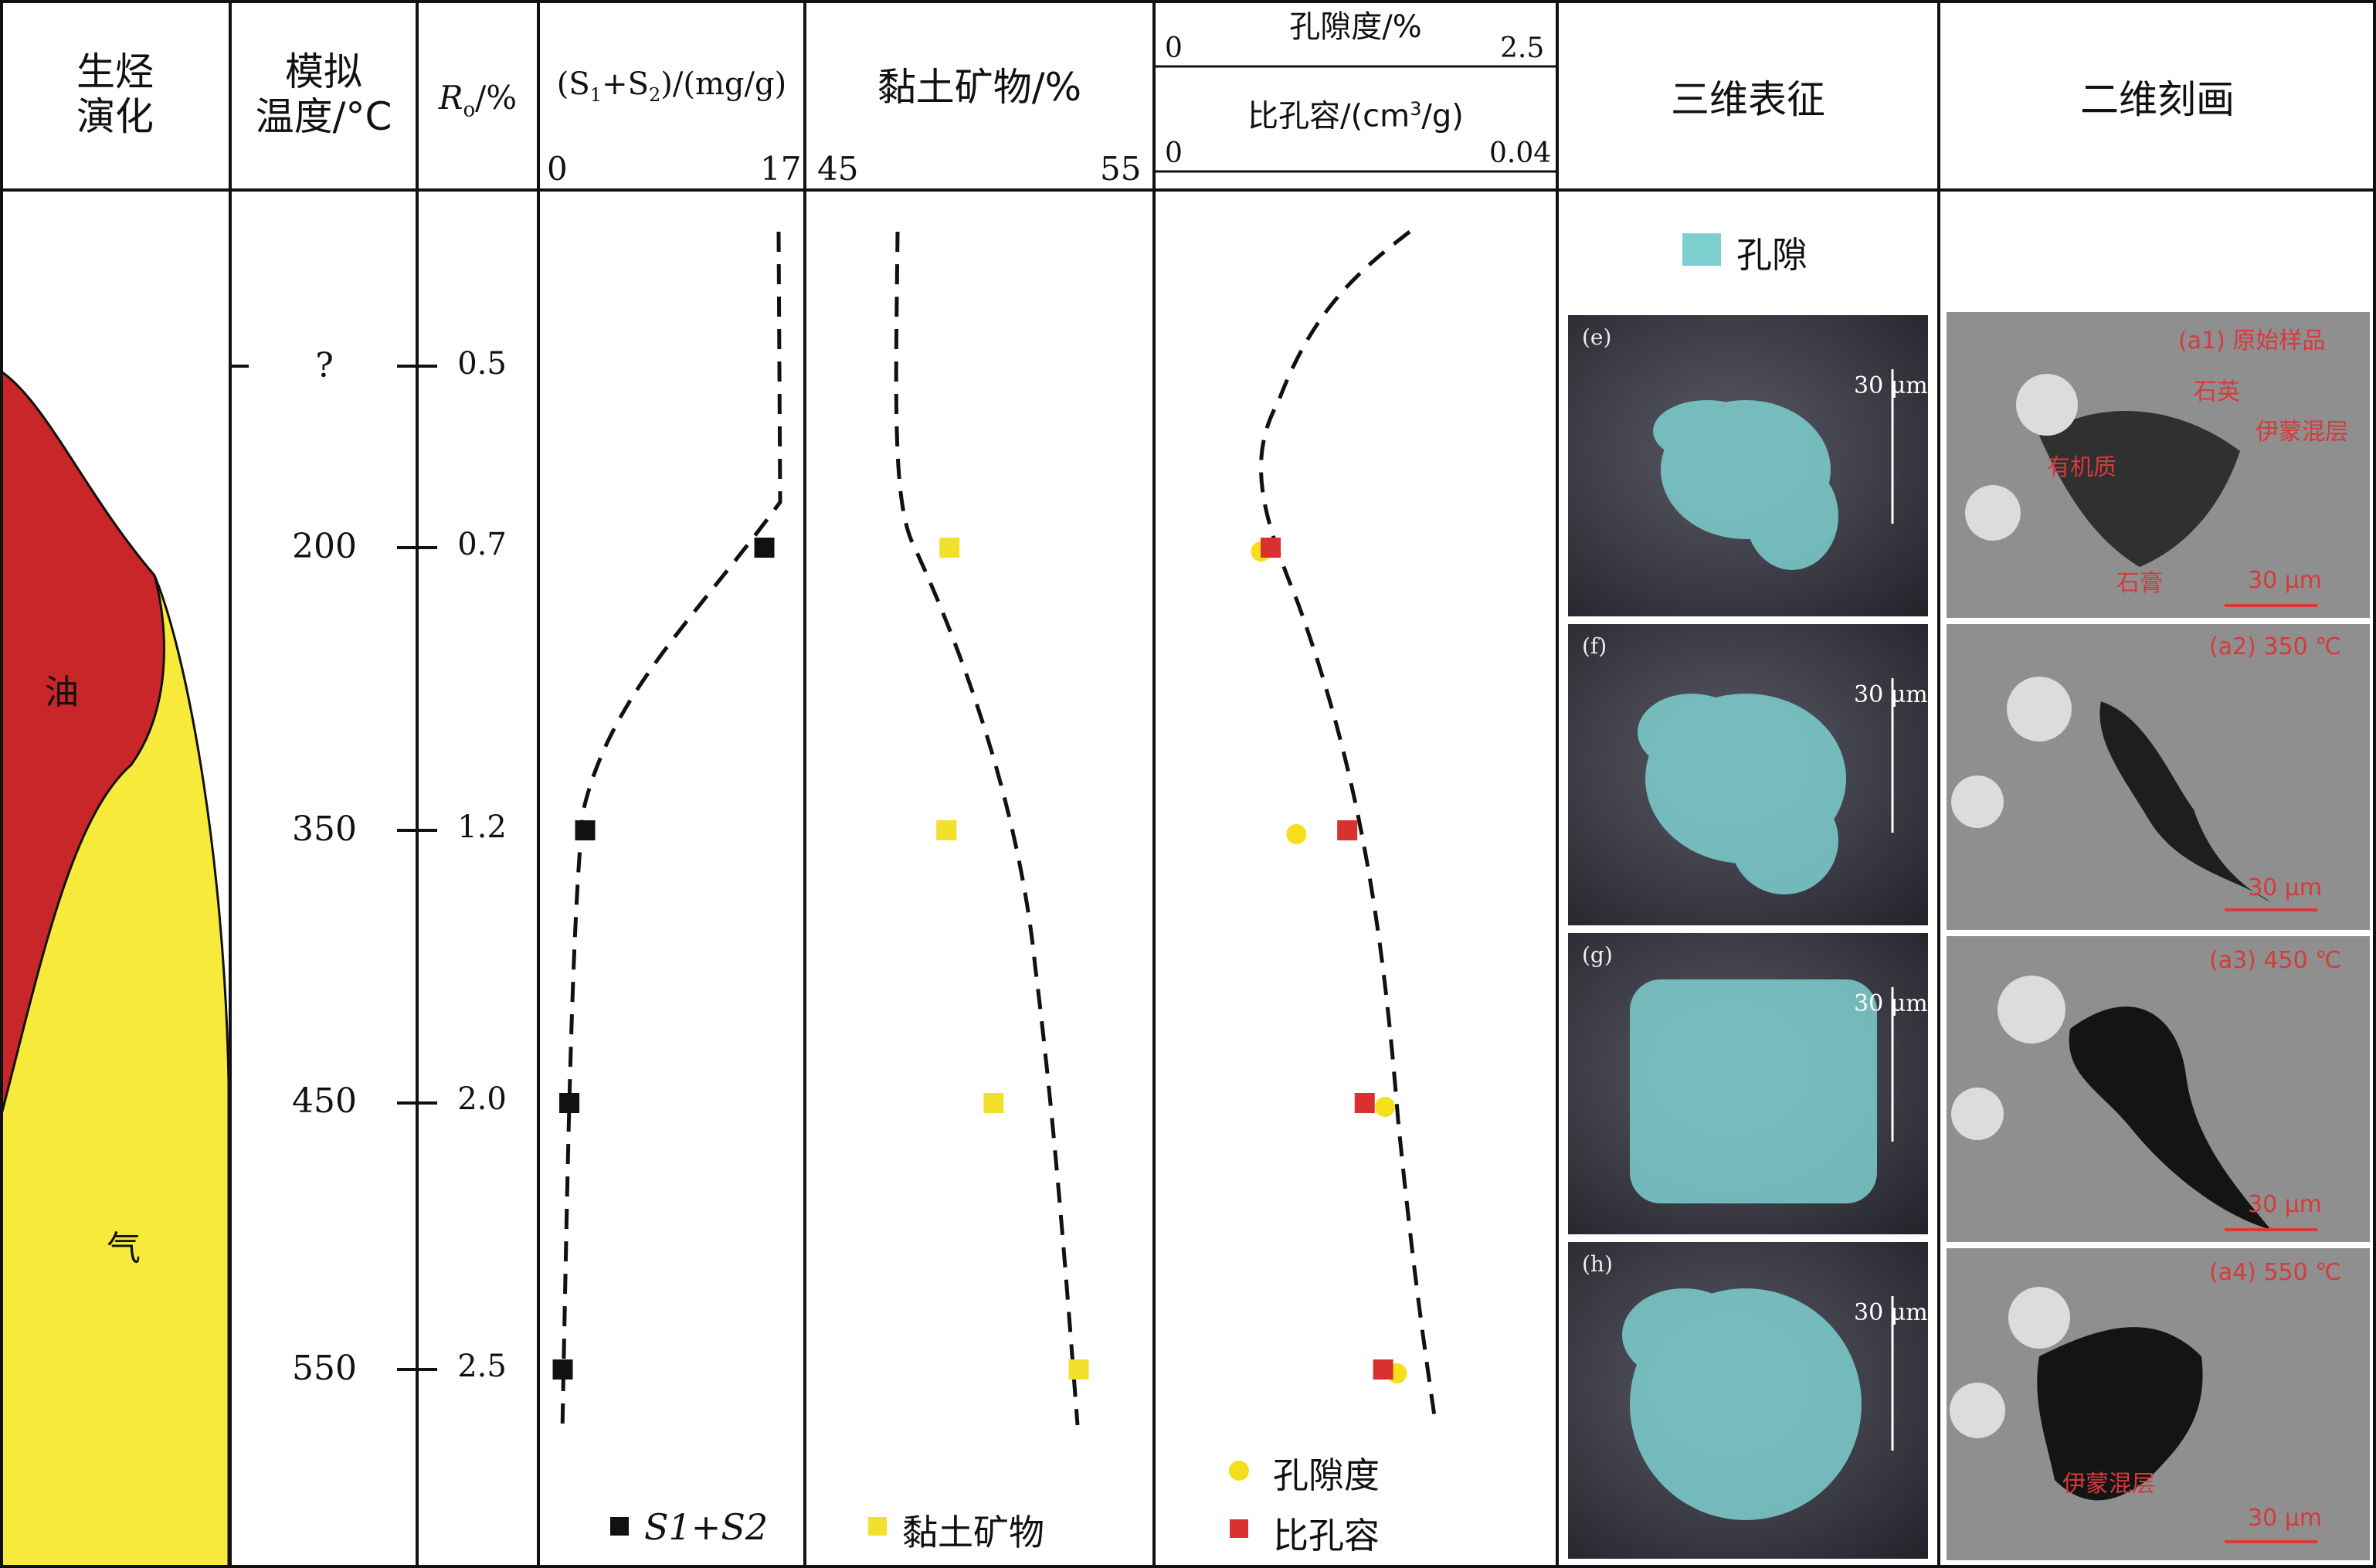  I want to click on spv-axis-min: 0, so click(1174, 153).